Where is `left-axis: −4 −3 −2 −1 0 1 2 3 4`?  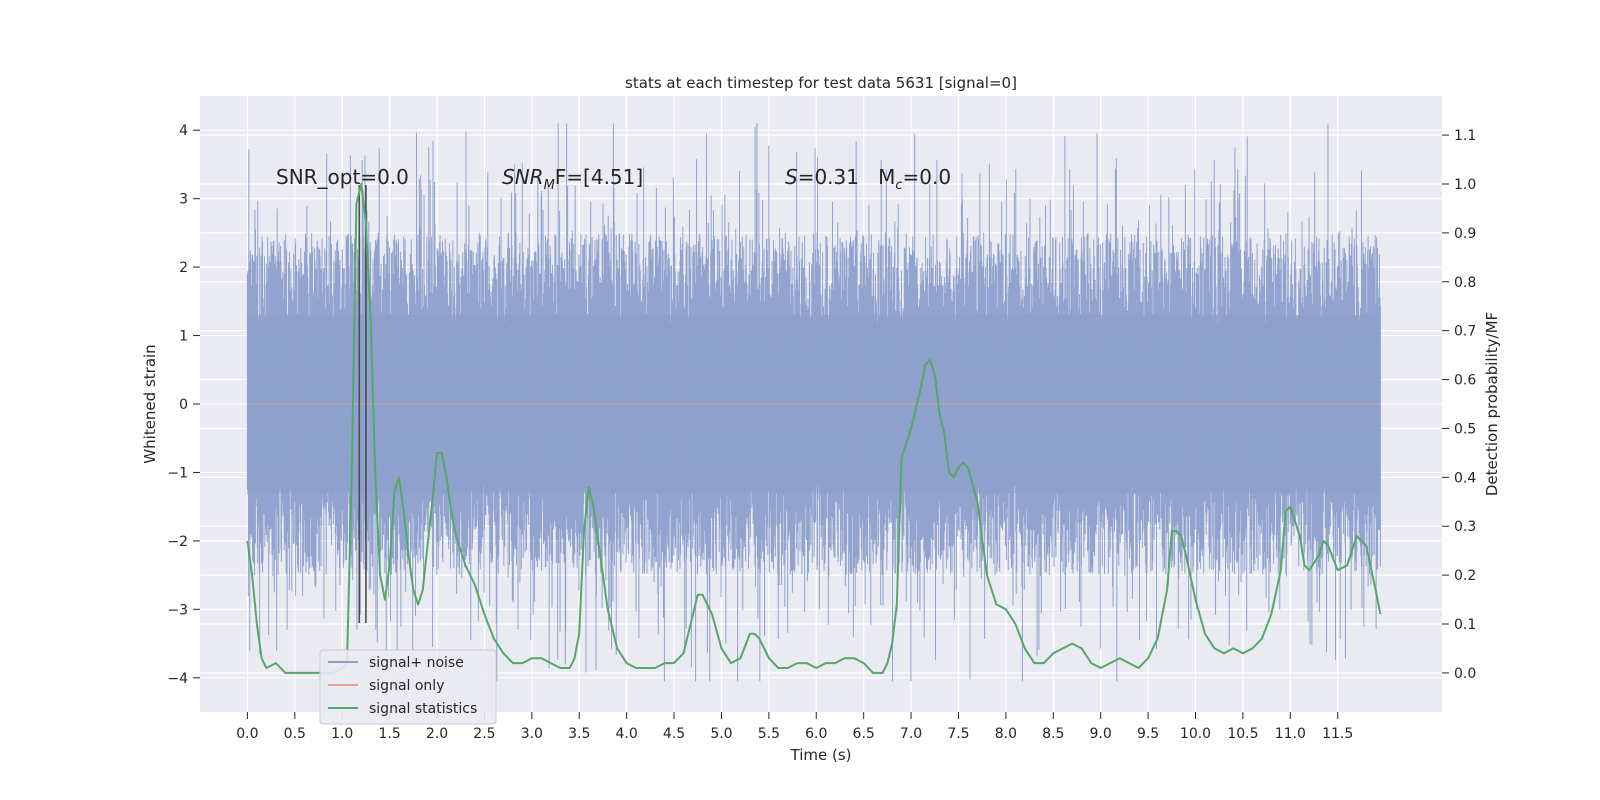
left-axis: −4 −3 −2 −1 0 1 2 3 4 is located at coordinates (183, 405).